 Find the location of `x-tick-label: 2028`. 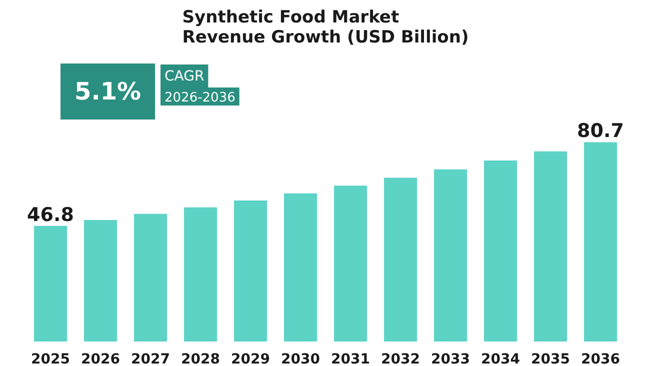

x-tick-label: 2028 is located at coordinates (200, 359).